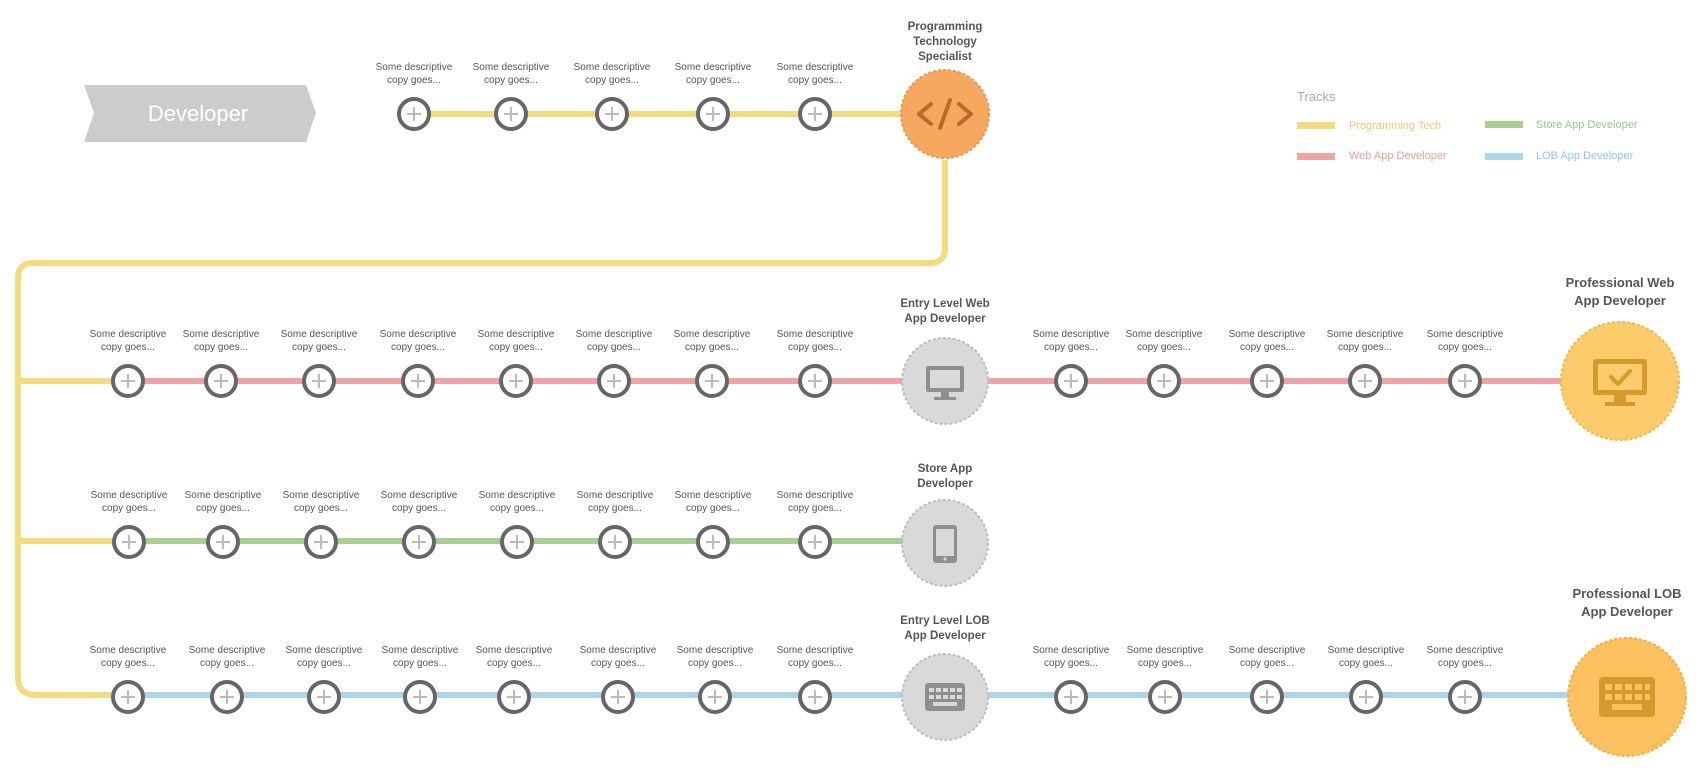  I want to click on milestone-store-app: Store App Developer, so click(945, 525).